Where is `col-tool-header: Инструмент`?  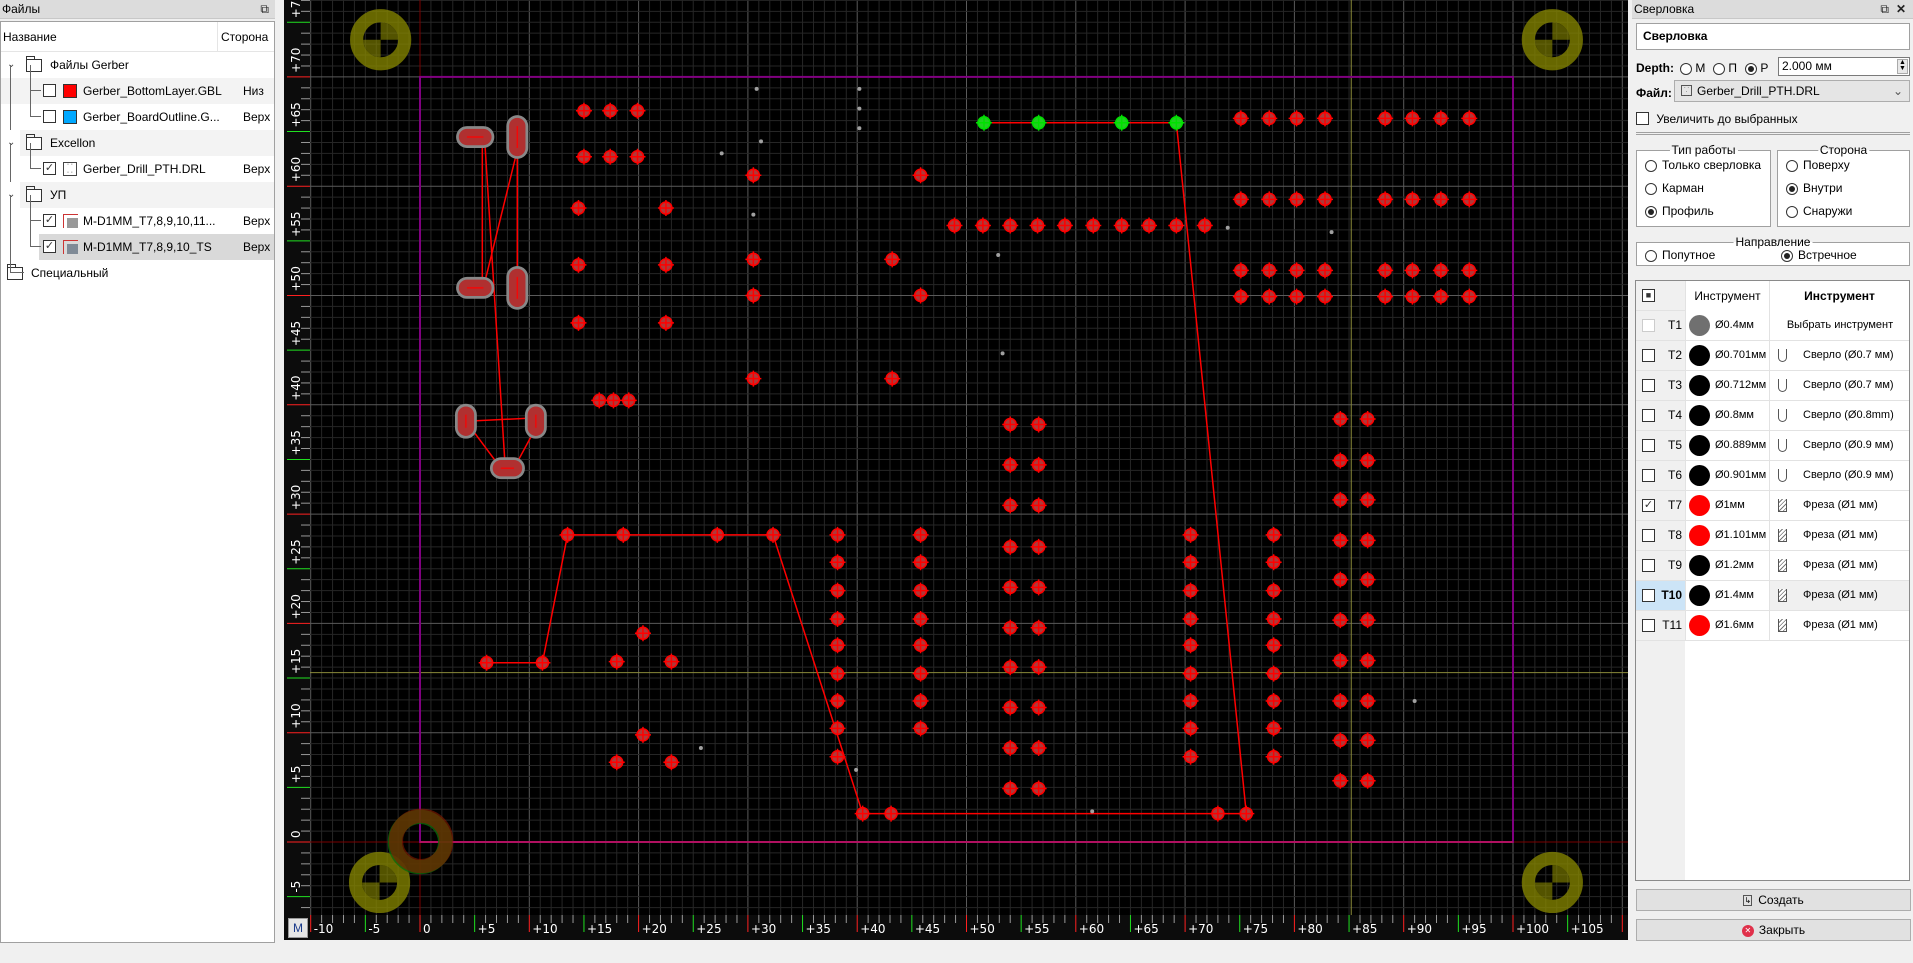 col-tool-header: Инструмент is located at coordinates (1727, 296).